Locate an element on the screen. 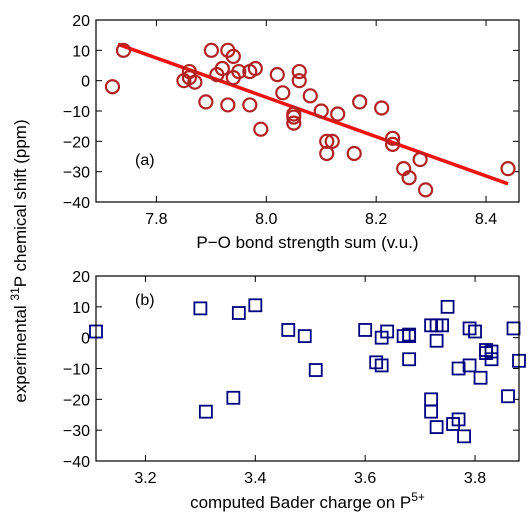 This screenshot has width=529, height=514. x-tick-label: 3.4 is located at coordinates (255, 478).